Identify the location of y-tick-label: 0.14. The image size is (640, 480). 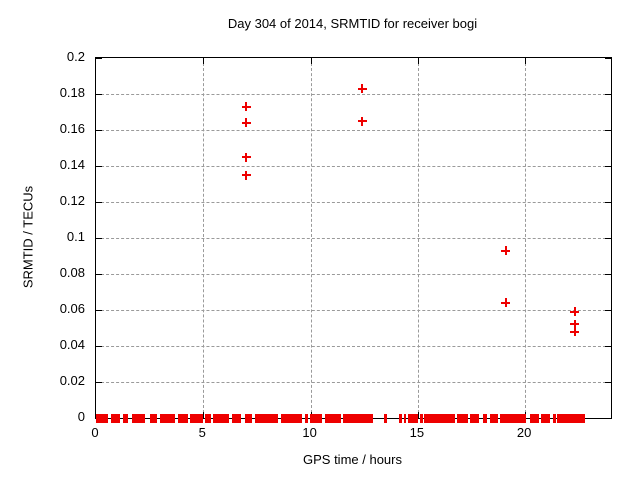
(72, 164).